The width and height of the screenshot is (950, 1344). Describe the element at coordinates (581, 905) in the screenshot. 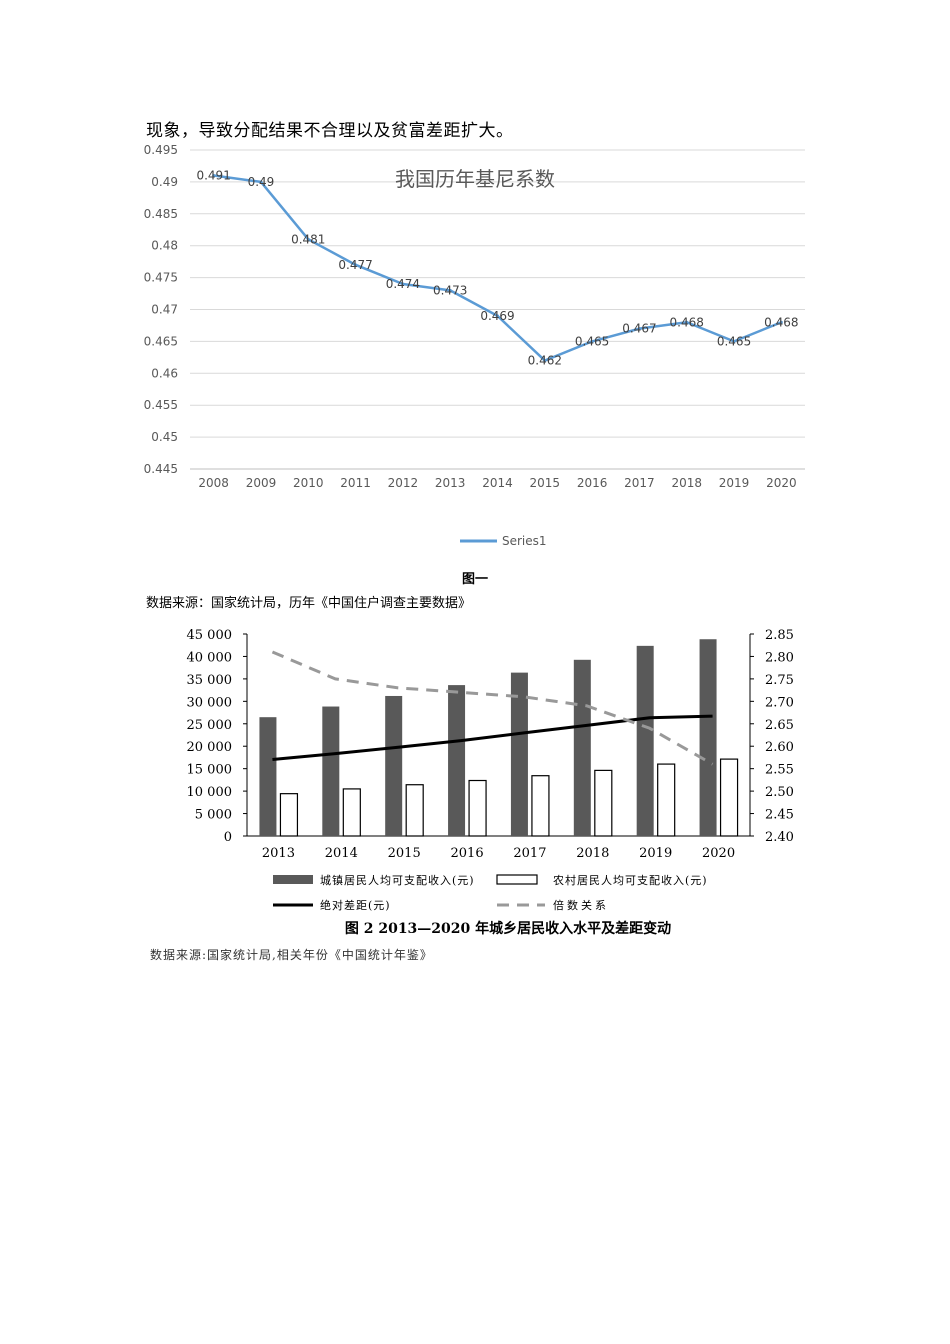

I see `legend-label-ratio: 倍数关系` at that location.